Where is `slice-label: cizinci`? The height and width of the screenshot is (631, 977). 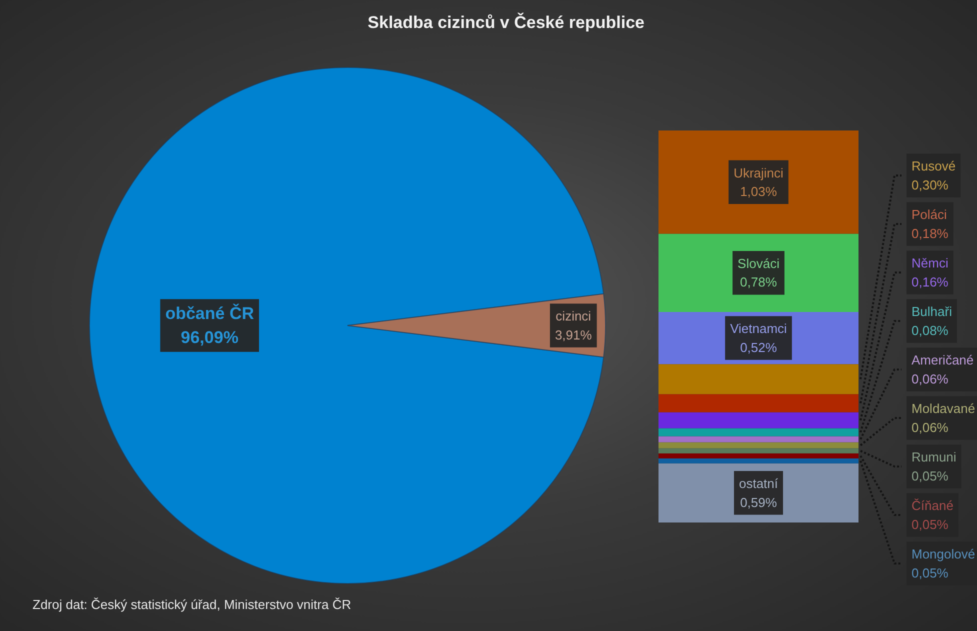
slice-label: cizinci is located at coordinates (574, 316).